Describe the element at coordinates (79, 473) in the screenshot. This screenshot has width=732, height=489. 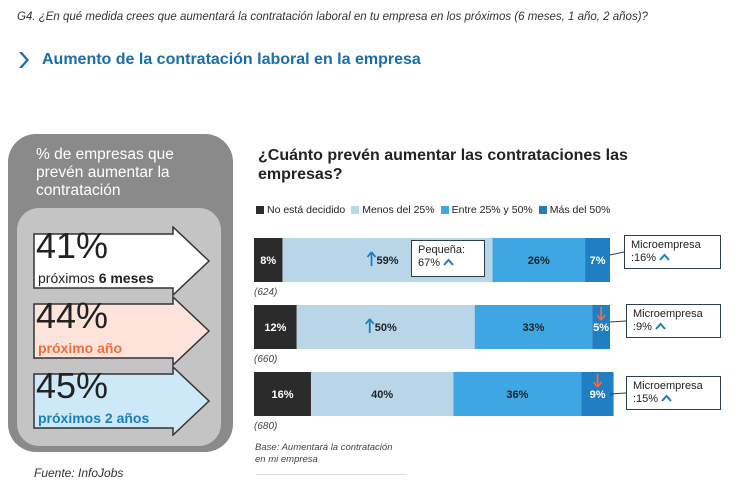
I see `source-note: Fuente: InfoJobs` at that location.